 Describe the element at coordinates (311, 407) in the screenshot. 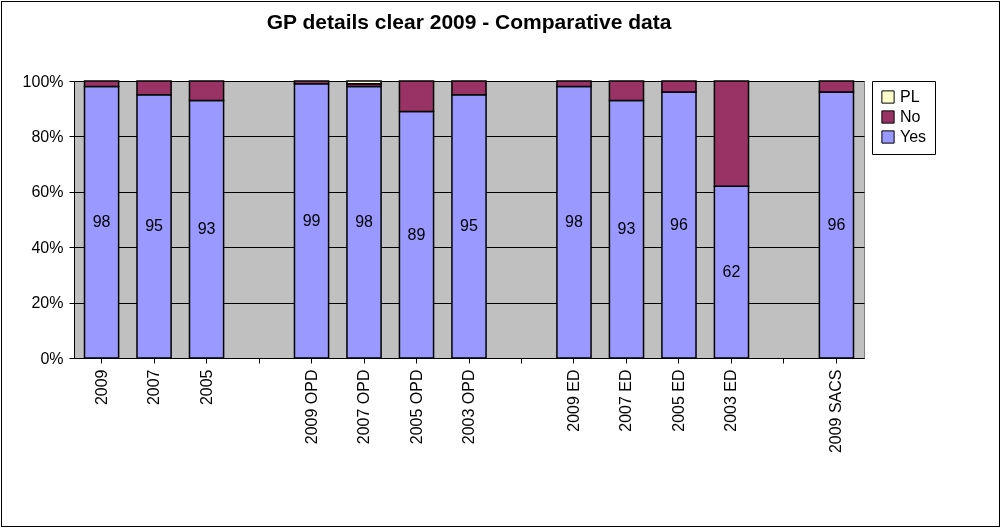

I see `x-tick-label: 2009 OPD` at that location.